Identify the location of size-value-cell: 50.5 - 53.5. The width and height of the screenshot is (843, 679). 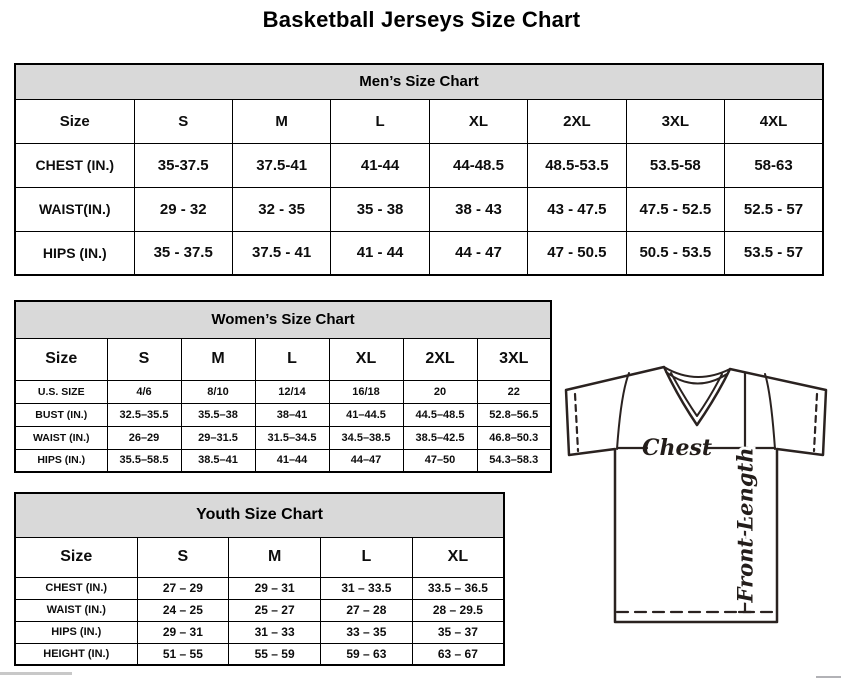
(675, 253).